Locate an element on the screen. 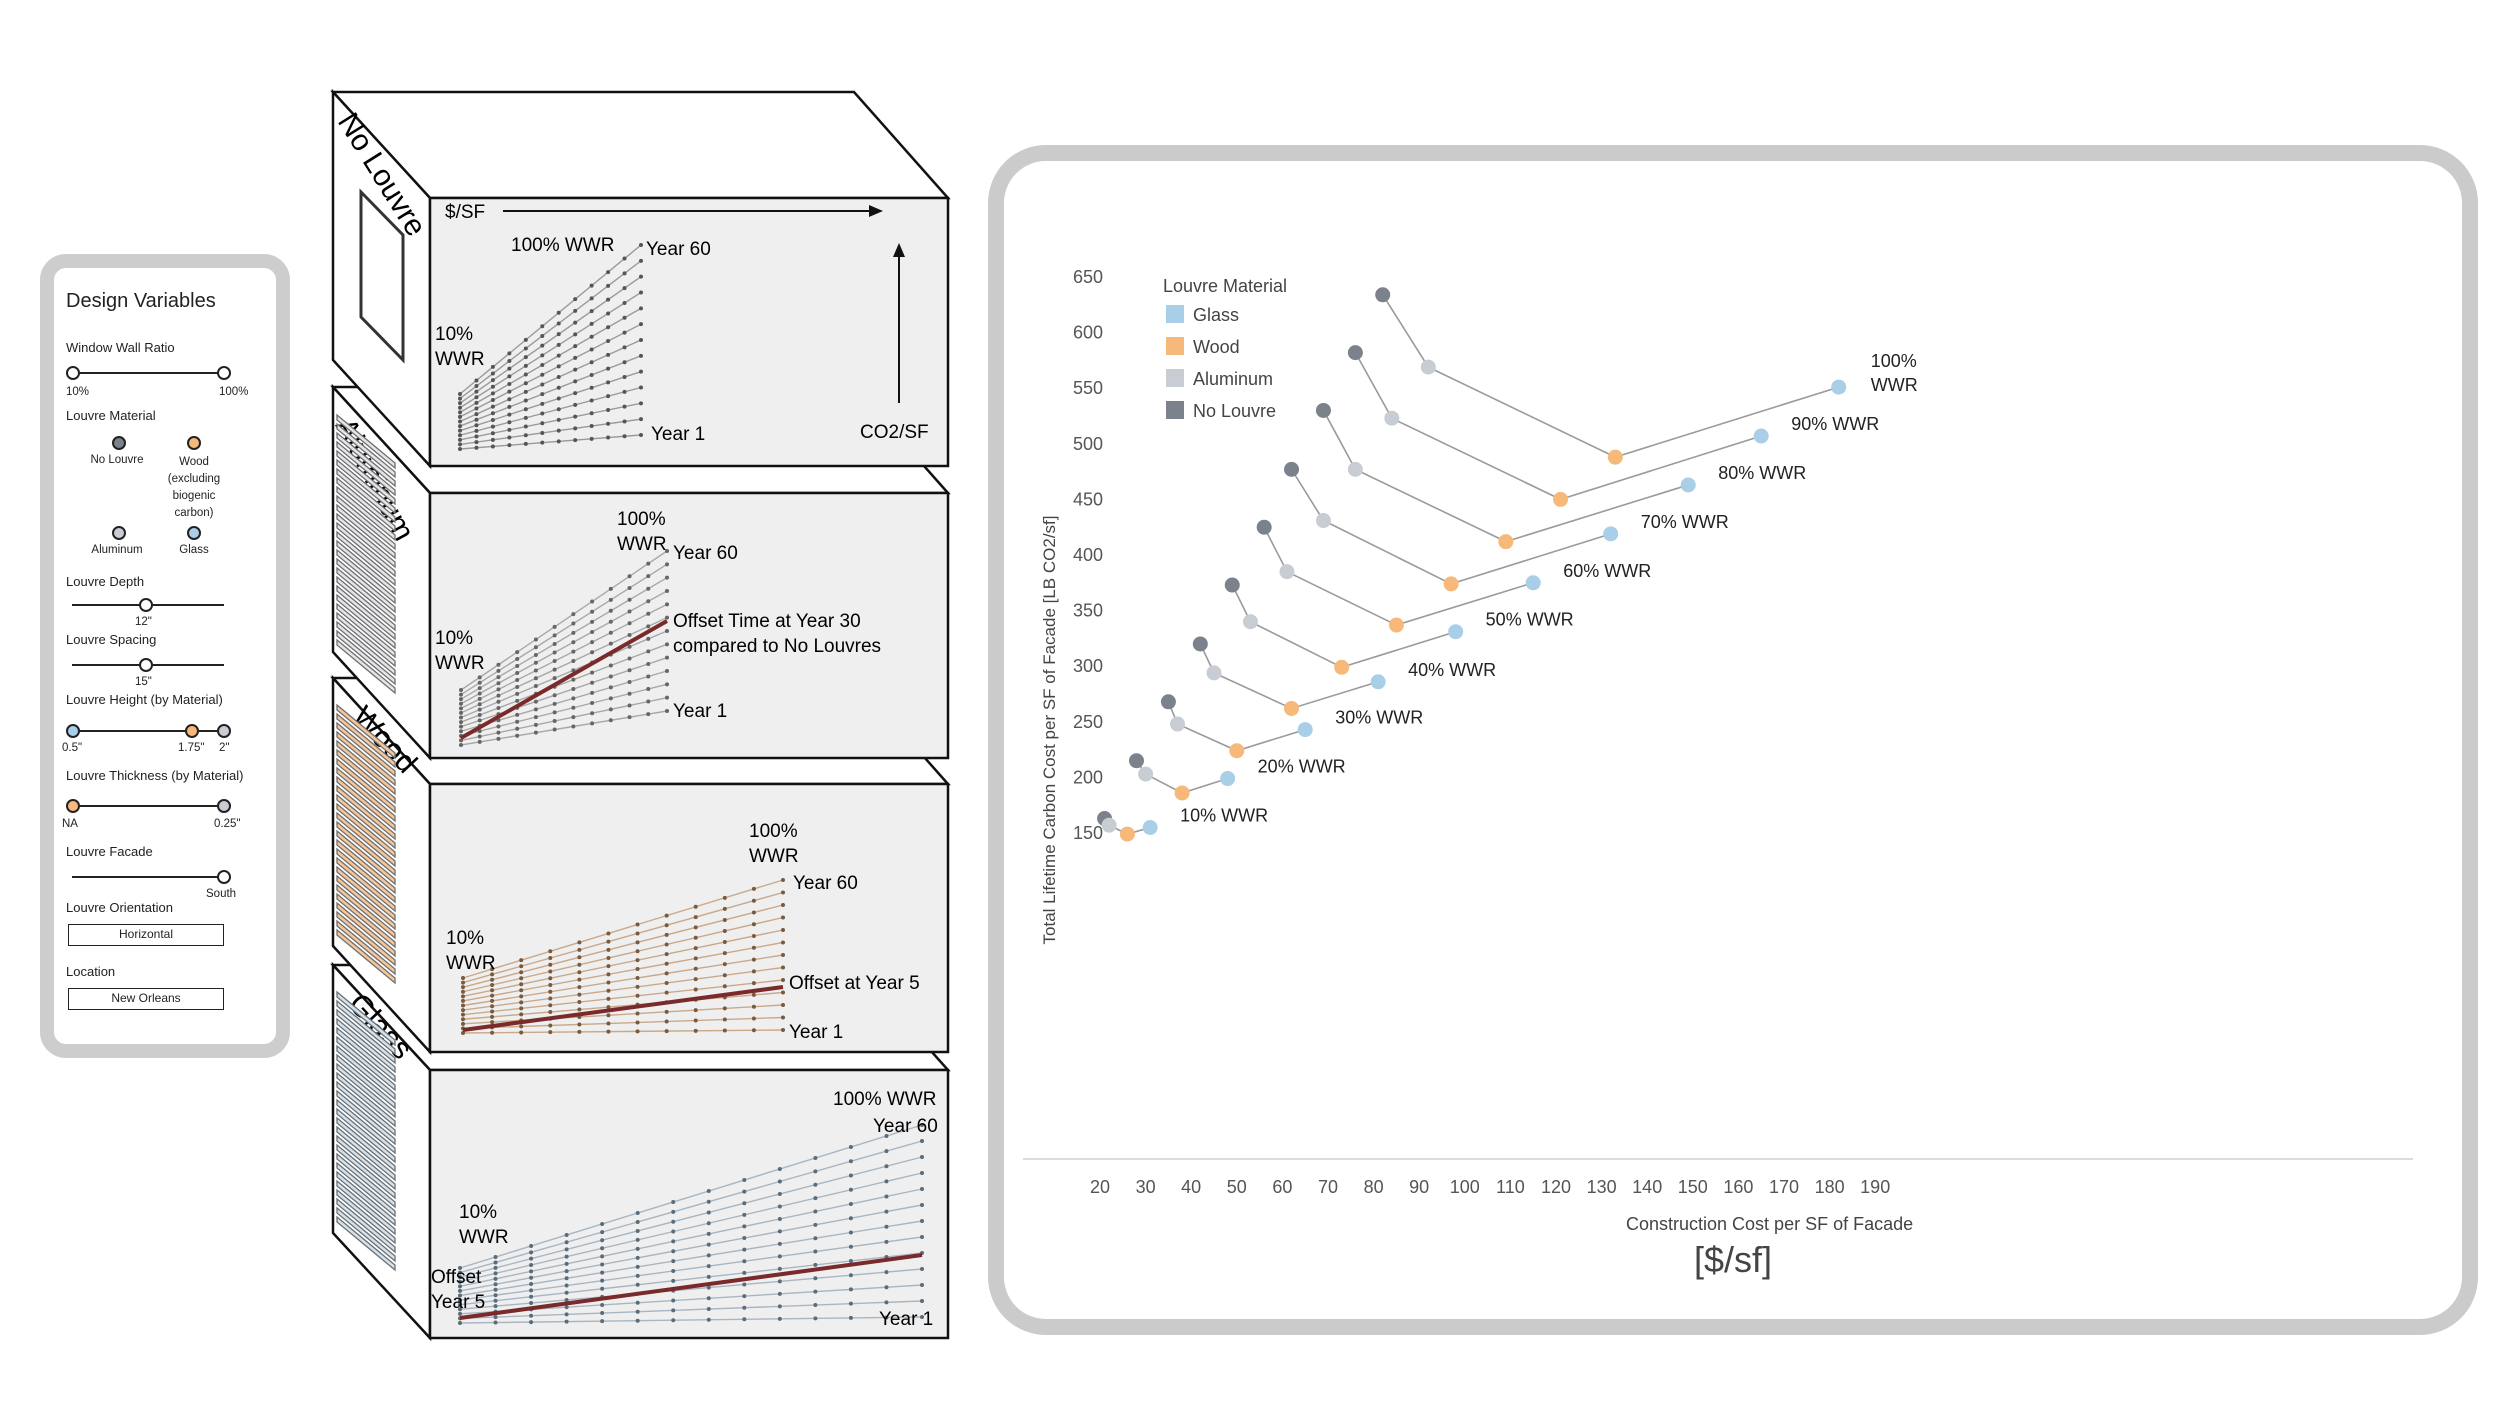 Image resolution: width=2500 pixels, height=1420 pixels. thickness-aluminum-knob is located at coordinates (224, 806).